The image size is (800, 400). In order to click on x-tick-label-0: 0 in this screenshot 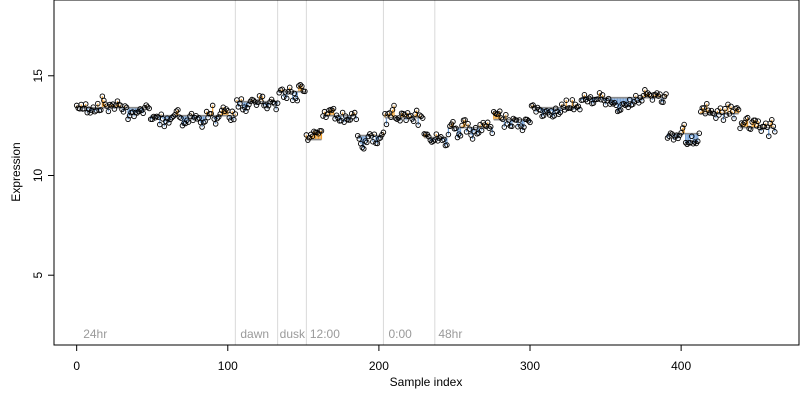, I will do `click(76, 366)`.